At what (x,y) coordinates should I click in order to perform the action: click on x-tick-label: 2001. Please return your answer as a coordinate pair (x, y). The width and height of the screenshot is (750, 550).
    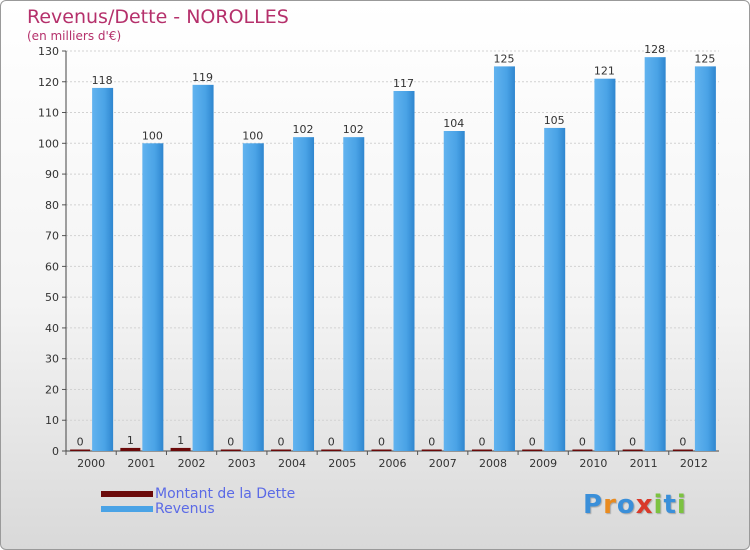
    Looking at the image, I should click on (141, 463).